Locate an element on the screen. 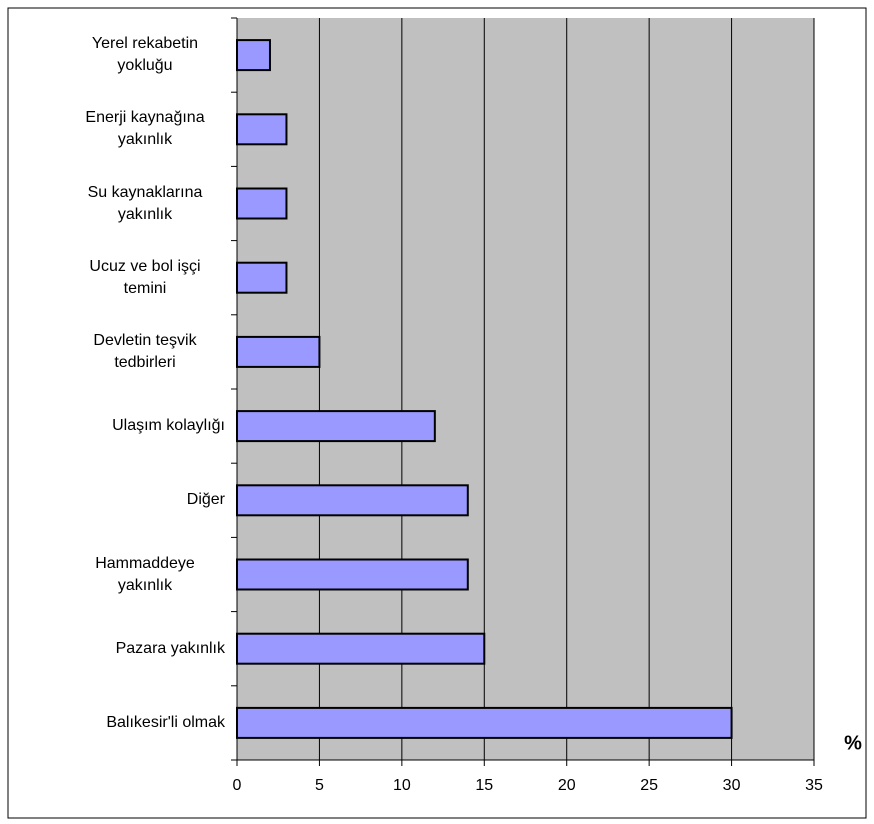 This screenshot has height=824, width=874. x-tick-label: 35 is located at coordinates (814, 785).